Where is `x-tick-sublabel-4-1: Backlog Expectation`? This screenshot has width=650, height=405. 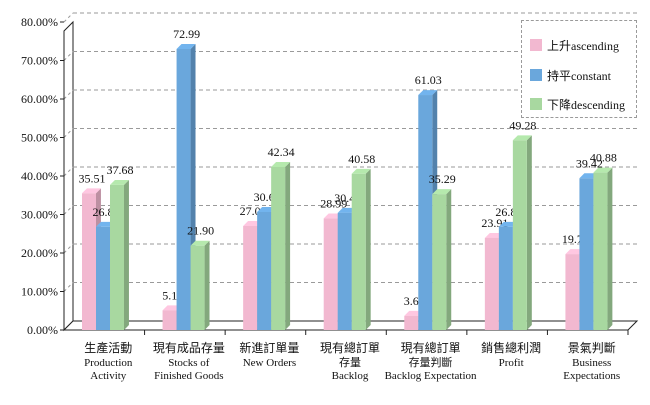 x-tick-sublabel-4-1: Backlog Expectation is located at coordinates (431, 376).